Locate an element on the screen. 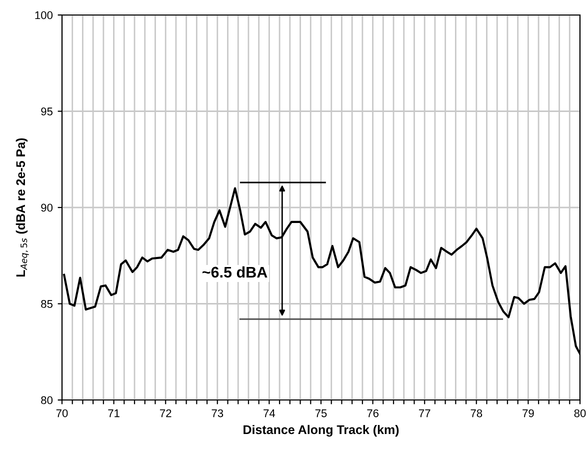 The image size is (587, 454). y-tick-label: 95 is located at coordinates (47, 112).